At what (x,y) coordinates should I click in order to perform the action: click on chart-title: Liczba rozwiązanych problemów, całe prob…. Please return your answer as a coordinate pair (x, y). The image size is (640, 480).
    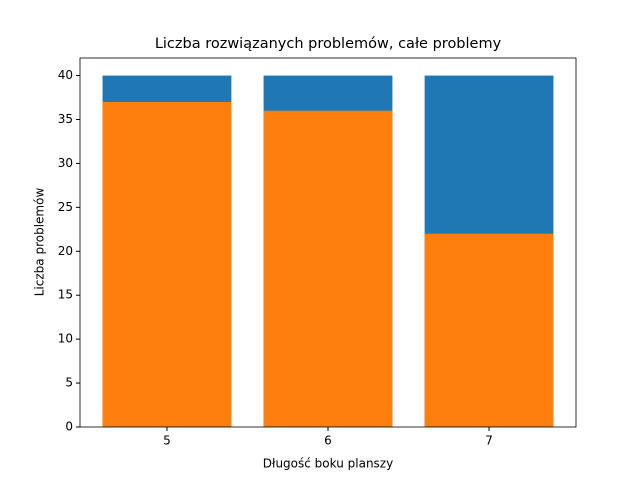
    Looking at the image, I should click on (328, 44).